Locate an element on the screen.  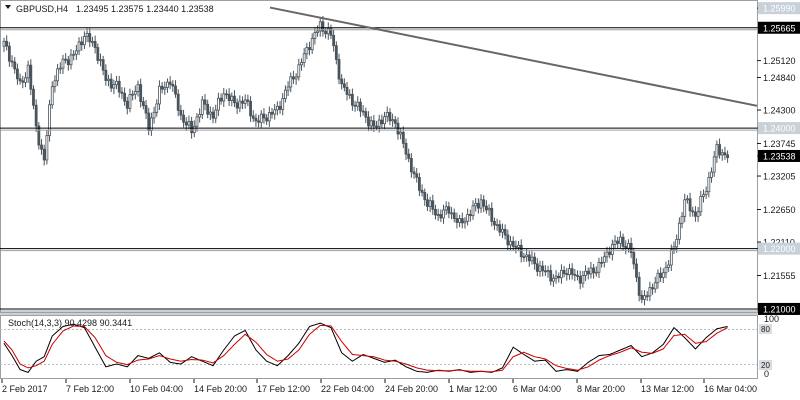
symbol-label: GBPUSD,H4 is located at coordinates (42, 9).